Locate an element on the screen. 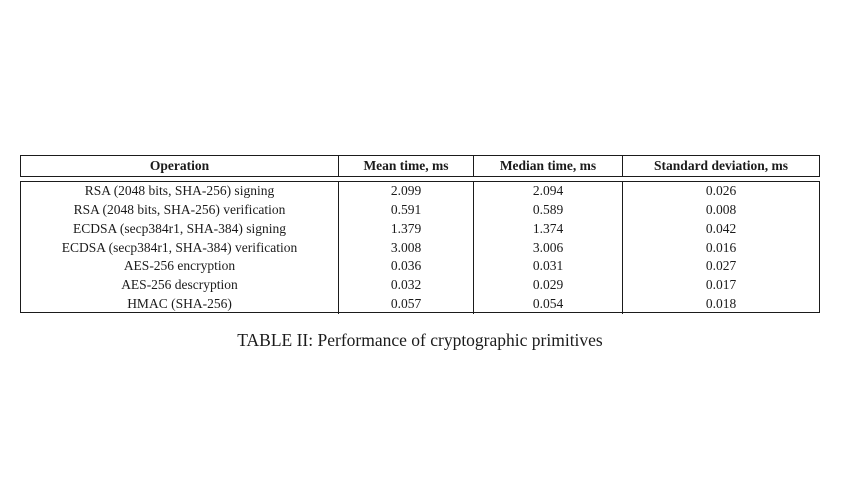  cell-operation: AES-256 encryption is located at coordinates (180, 267).